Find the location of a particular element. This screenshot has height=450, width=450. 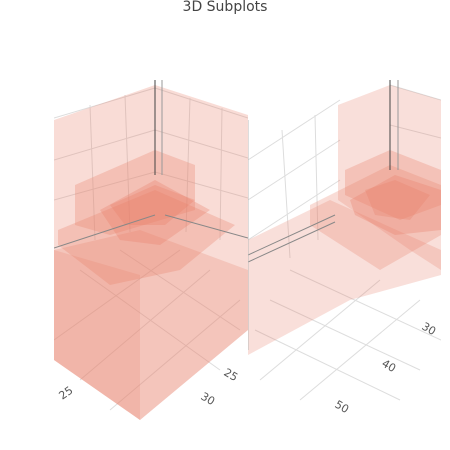

tick-label: 50 is located at coordinates (341, 407).